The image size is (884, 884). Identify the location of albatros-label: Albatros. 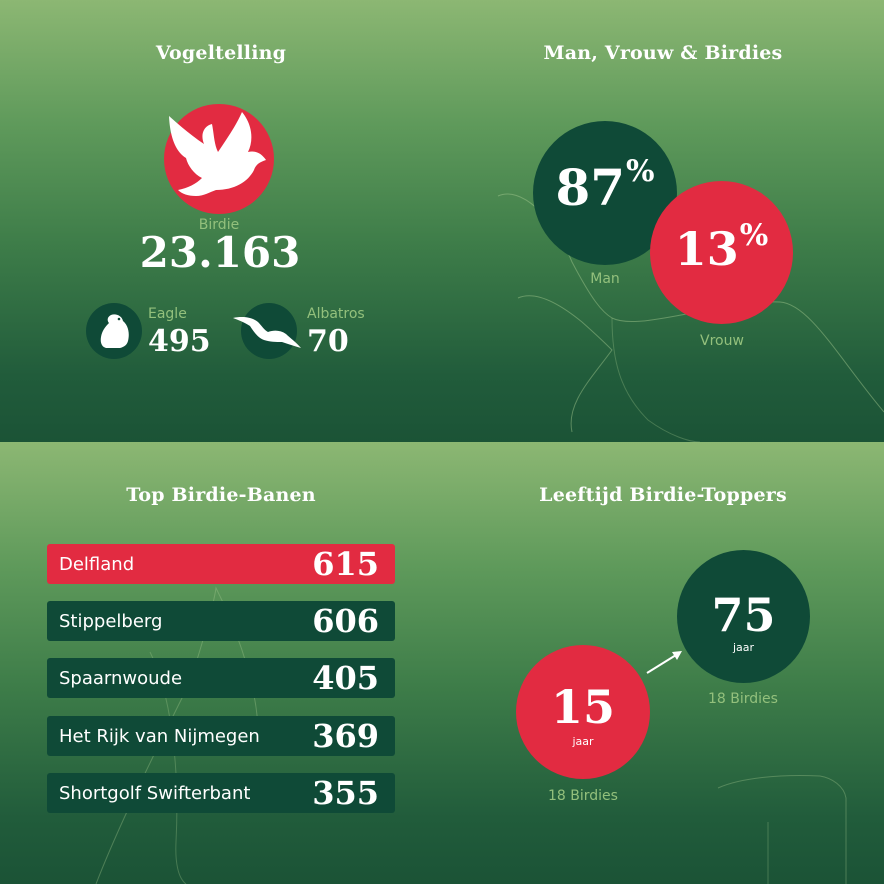
(336, 314).